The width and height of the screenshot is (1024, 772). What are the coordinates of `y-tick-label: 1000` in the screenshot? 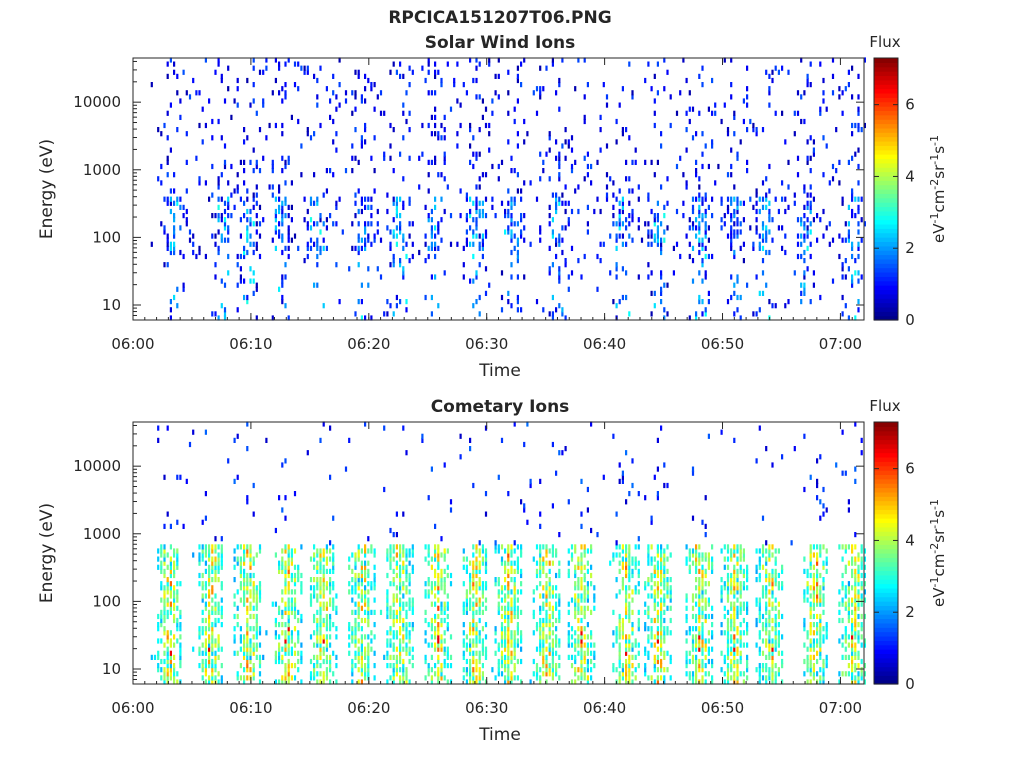 It's located at (102, 170).